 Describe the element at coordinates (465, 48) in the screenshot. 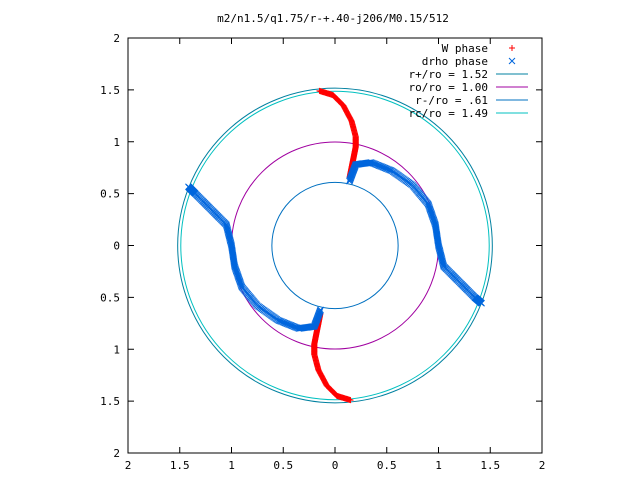

I see `legend-label: W phase` at that location.